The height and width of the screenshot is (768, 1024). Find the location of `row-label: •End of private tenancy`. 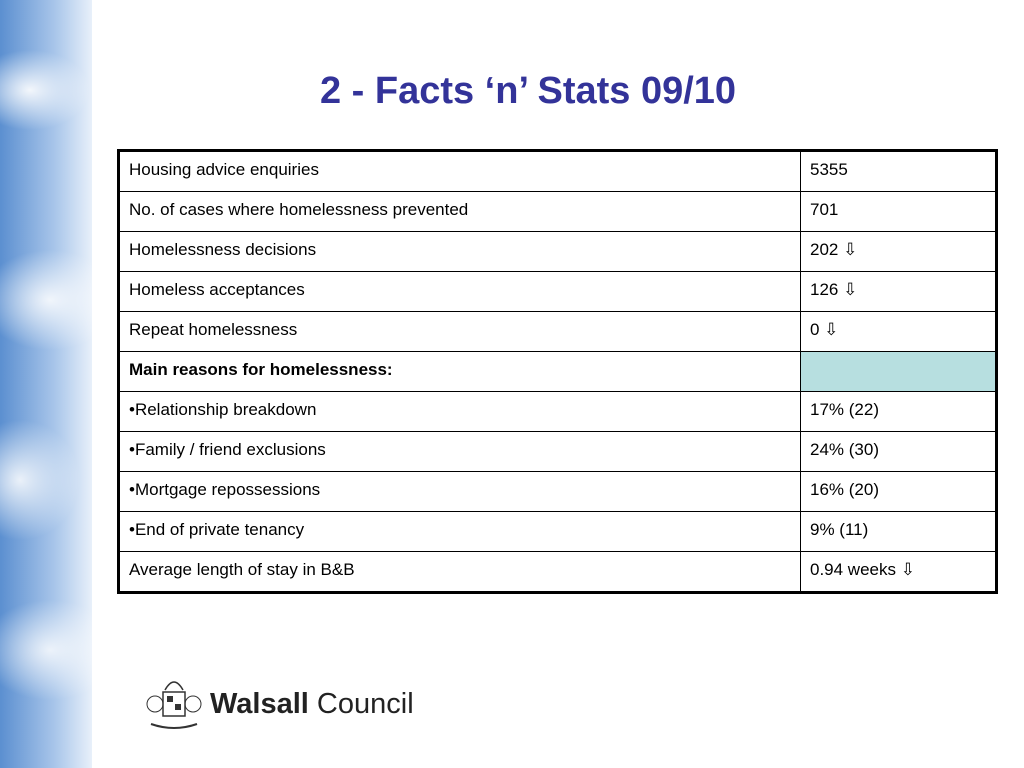

row-label: •End of private tenancy is located at coordinates (459, 531).